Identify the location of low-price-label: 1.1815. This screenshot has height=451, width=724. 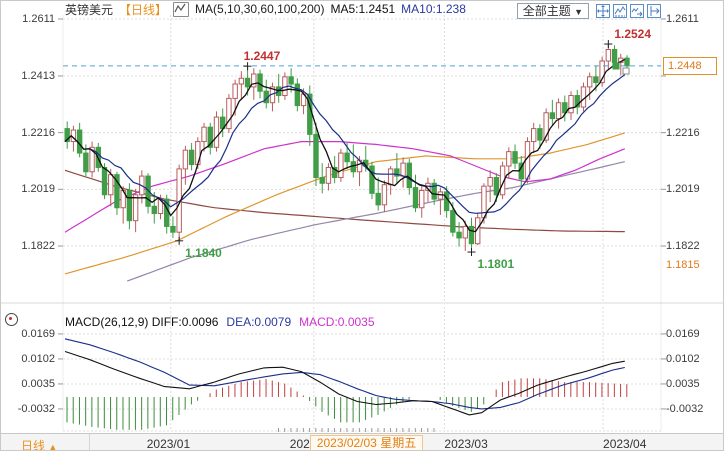
(683, 265).